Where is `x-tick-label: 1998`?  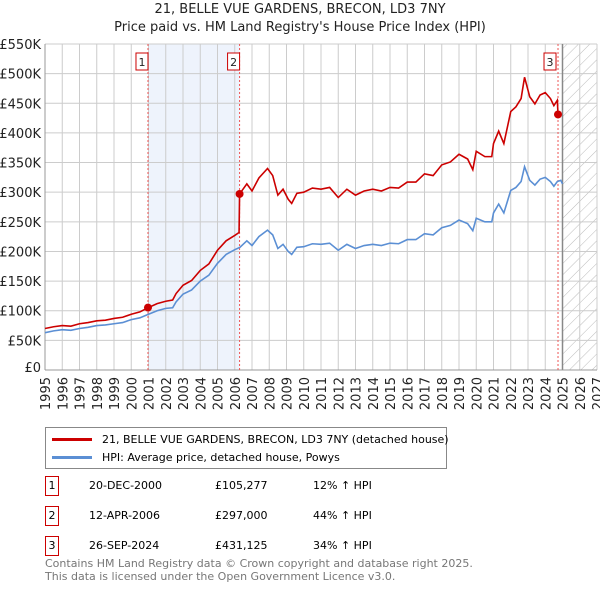
x-tick-label: 1998 is located at coordinates (98, 393).